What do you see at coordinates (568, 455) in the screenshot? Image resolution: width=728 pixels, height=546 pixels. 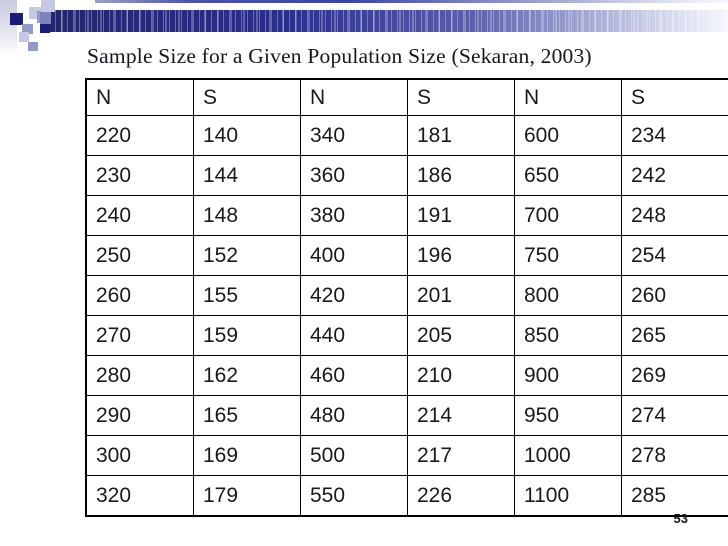 I see `table-cell: 1000` at bounding box center [568, 455].